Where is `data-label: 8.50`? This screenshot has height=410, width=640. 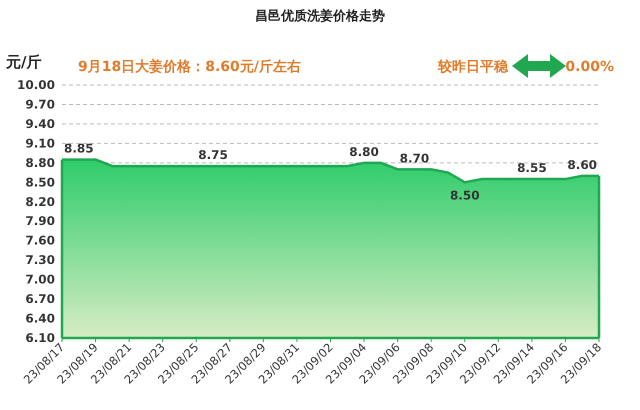
data-label: 8.50 is located at coordinates (465, 195).